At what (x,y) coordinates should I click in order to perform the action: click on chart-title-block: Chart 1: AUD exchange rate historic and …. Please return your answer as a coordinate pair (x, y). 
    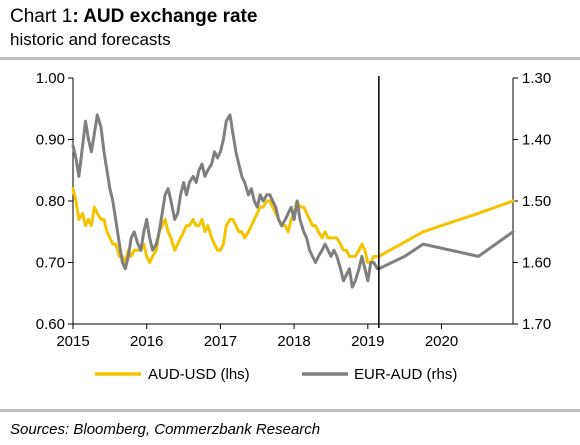
    Looking at the image, I should click on (133, 28).